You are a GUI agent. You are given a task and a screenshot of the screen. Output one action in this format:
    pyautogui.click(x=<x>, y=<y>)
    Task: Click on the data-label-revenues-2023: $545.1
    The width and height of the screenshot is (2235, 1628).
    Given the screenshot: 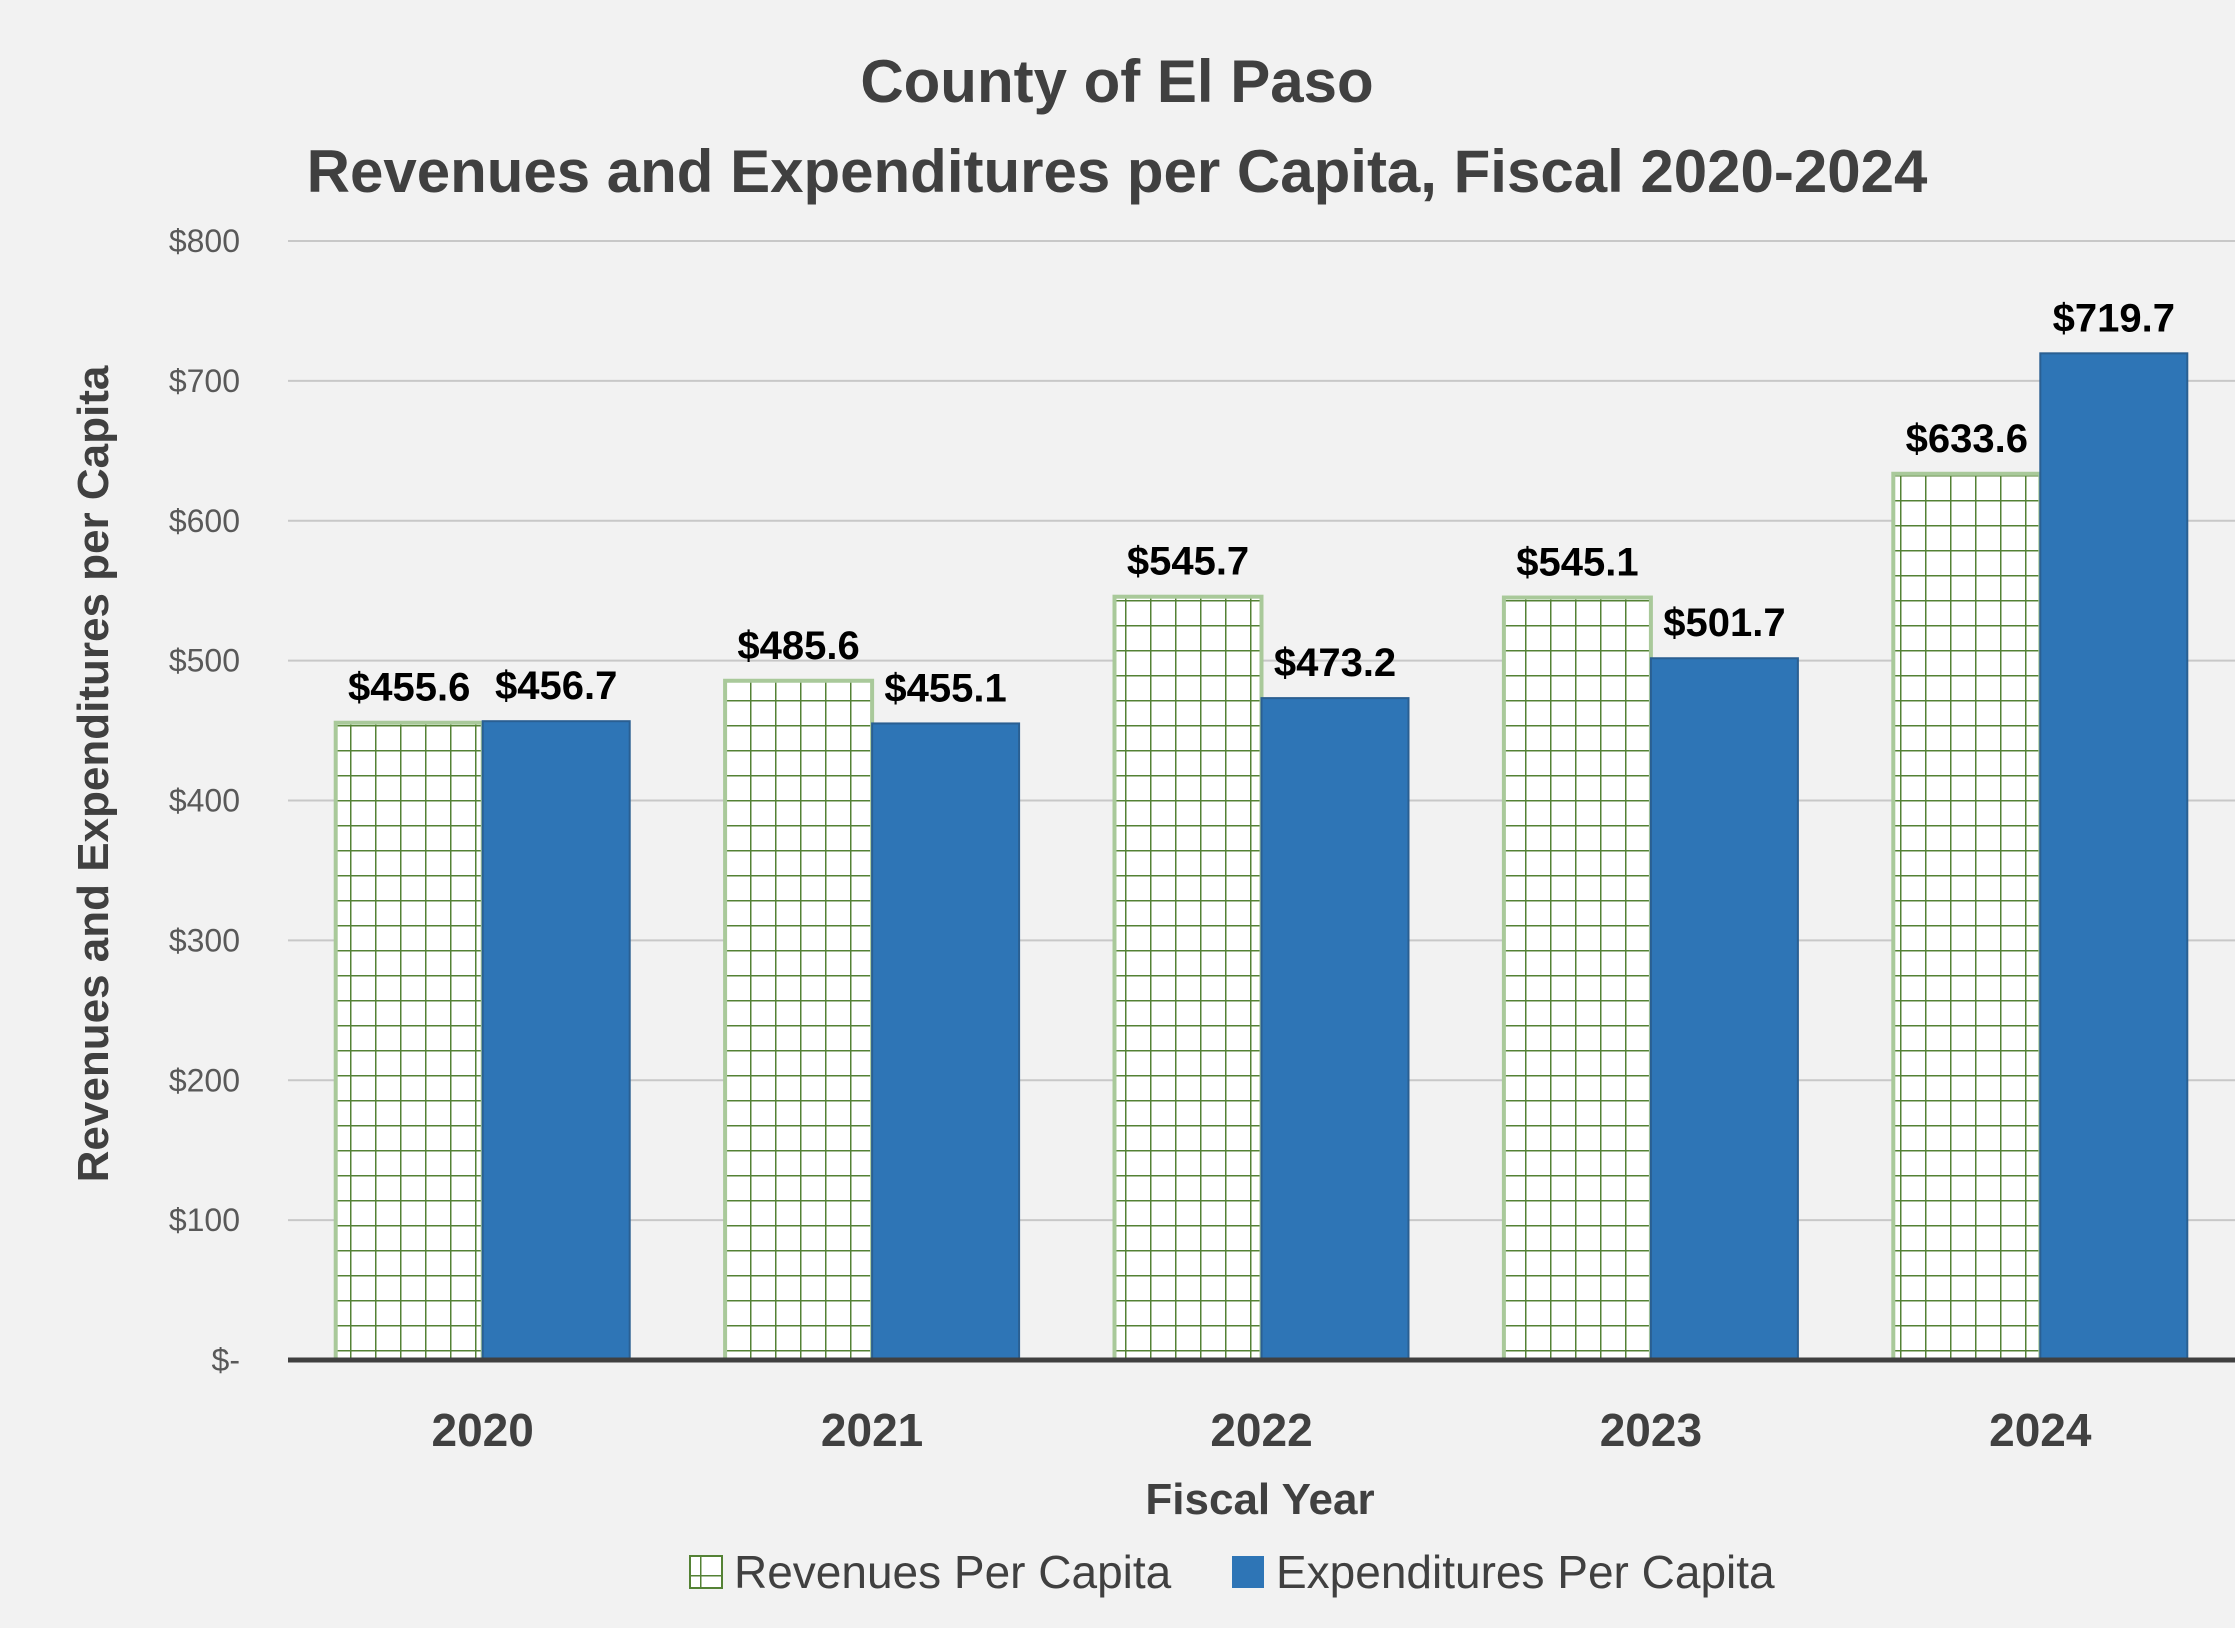 What is the action you would take?
    pyautogui.click(x=1577, y=563)
    